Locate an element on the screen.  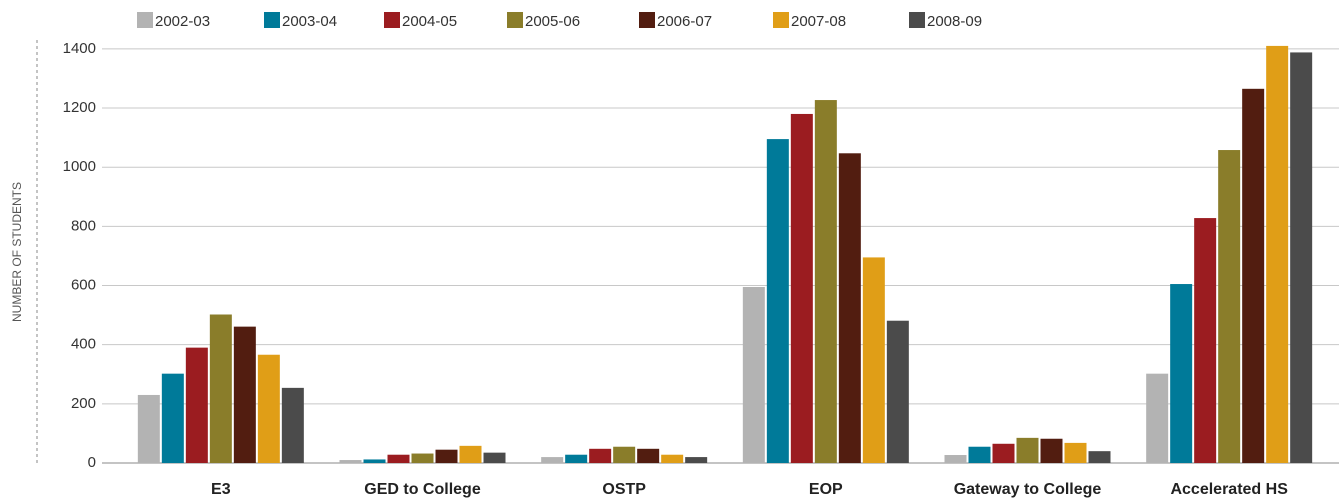
x-tick-label: GED to College is located at coordinates (422, 489).